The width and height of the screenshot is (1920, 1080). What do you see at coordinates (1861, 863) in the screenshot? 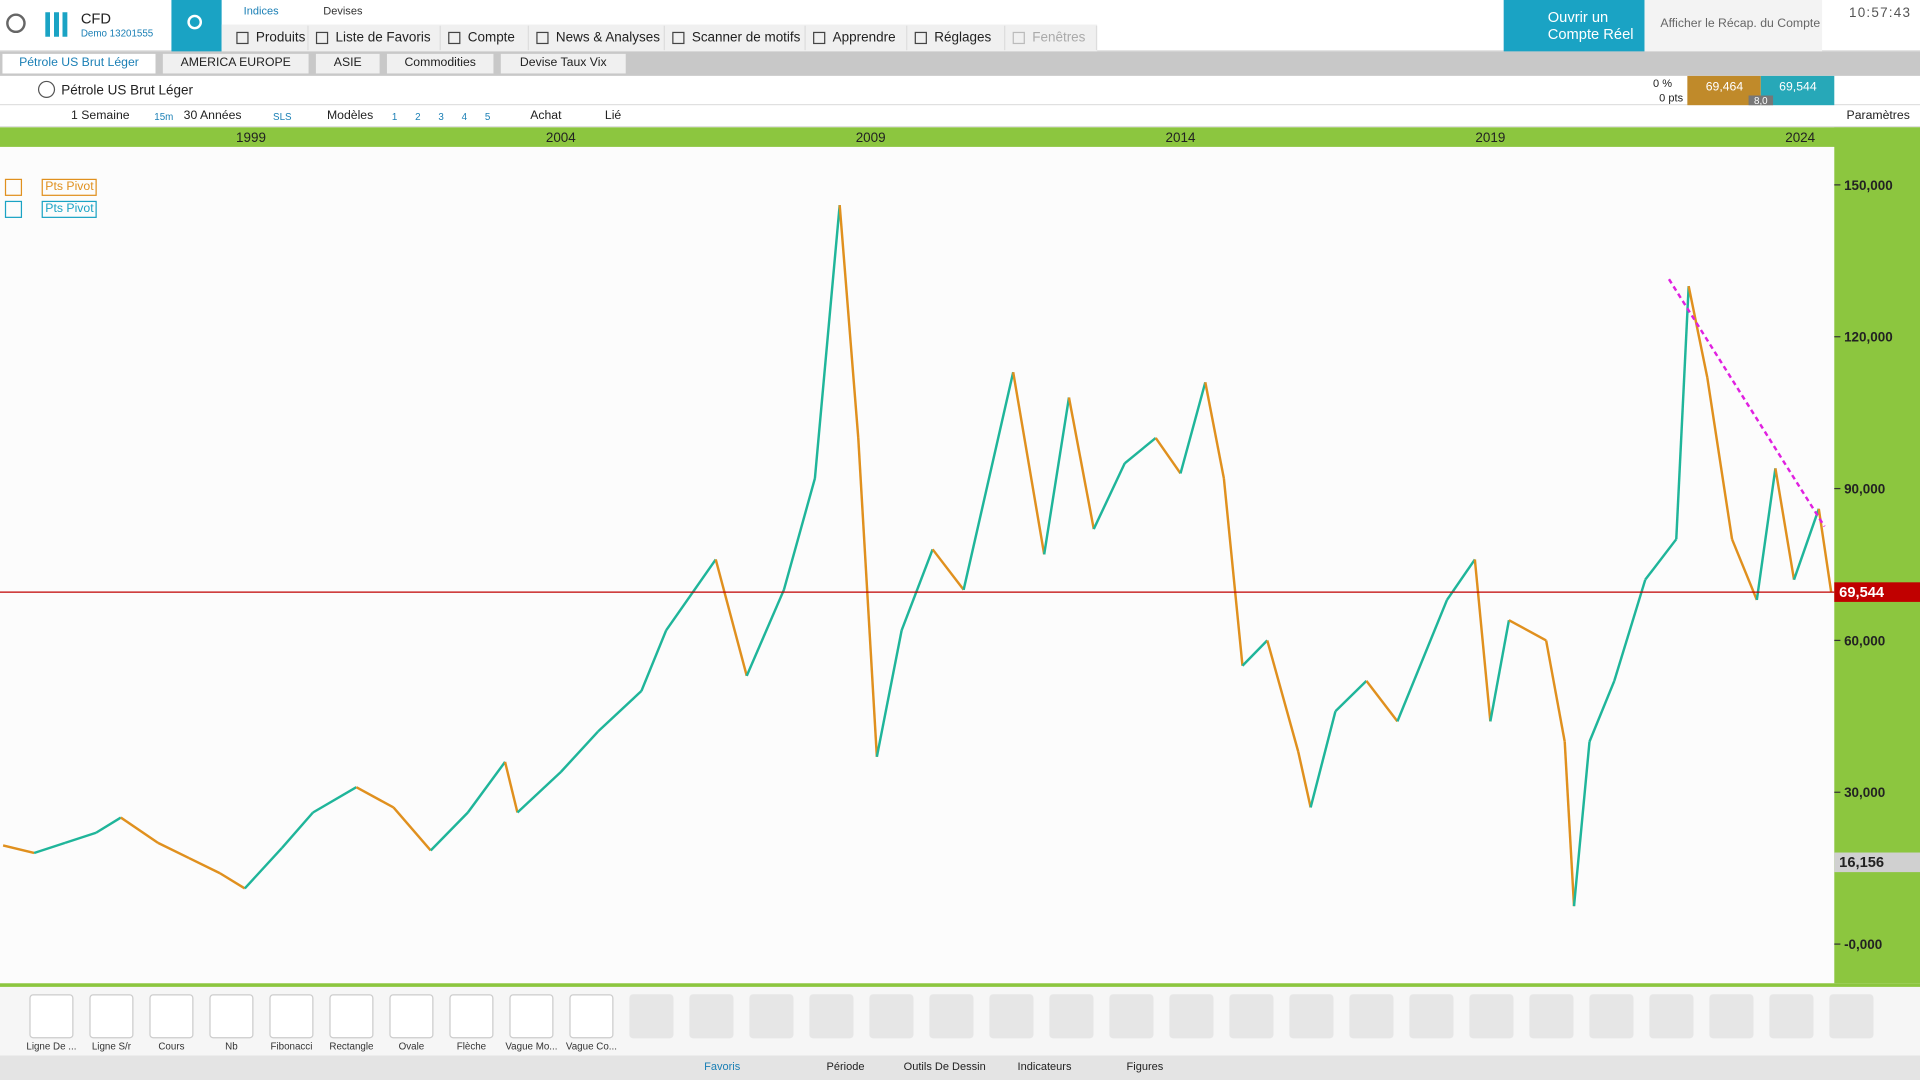
I see `price-marker-label: 16,156` at bounding box center [1861, 863].